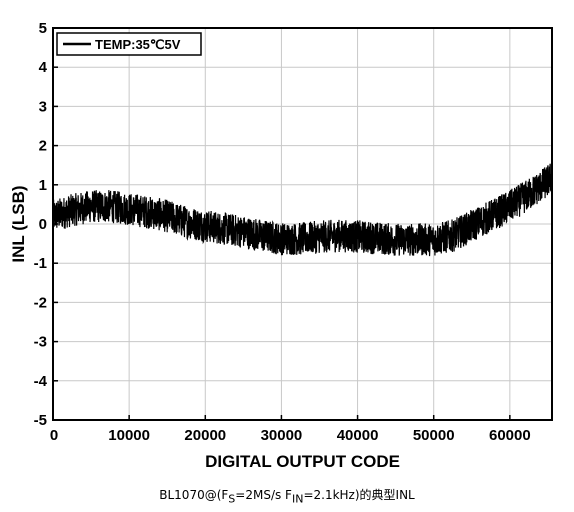 Image resolution: width=574 pixels, height=512 pixels. Describe the element at coordinates (194, 495) in the screenshot. I see `caption-prefix: BL1070@(F` at that location.